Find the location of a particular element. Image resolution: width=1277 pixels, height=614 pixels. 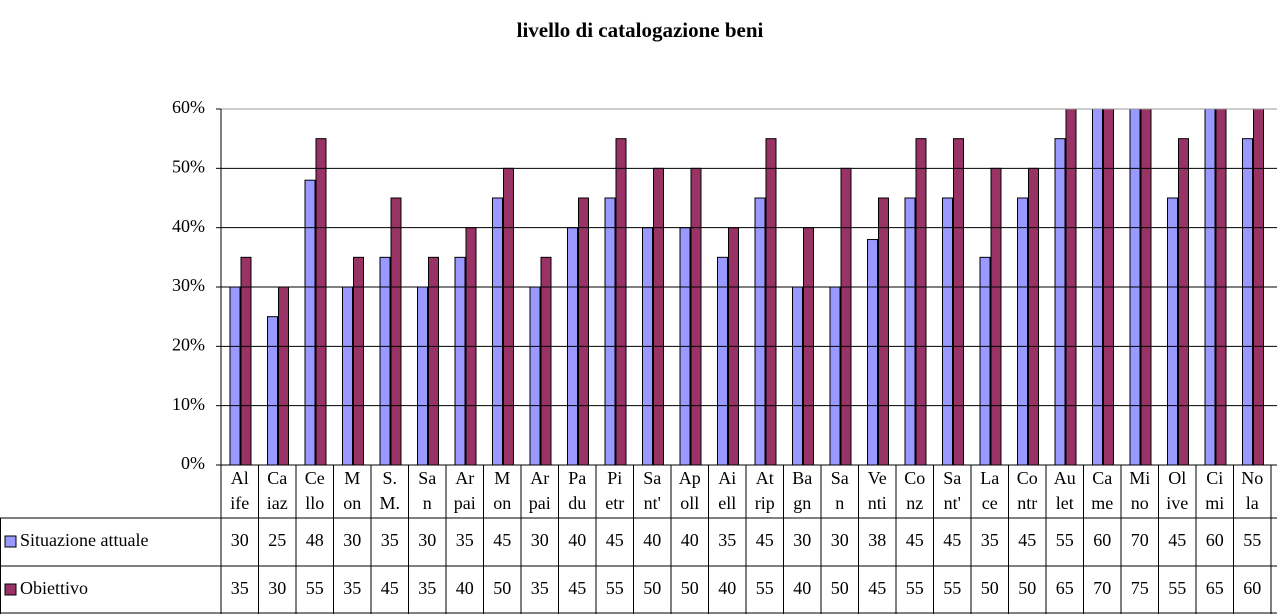

x-tick-label: Ba is located at coordinates (802, 478).